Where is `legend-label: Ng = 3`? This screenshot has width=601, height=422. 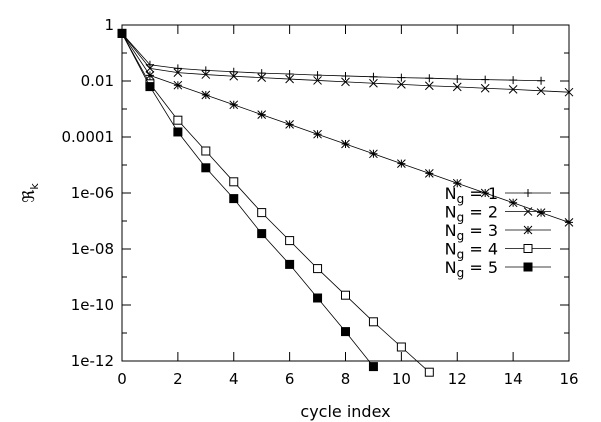 legend-label: Ng = 3 is located at coordinates (471, 232).